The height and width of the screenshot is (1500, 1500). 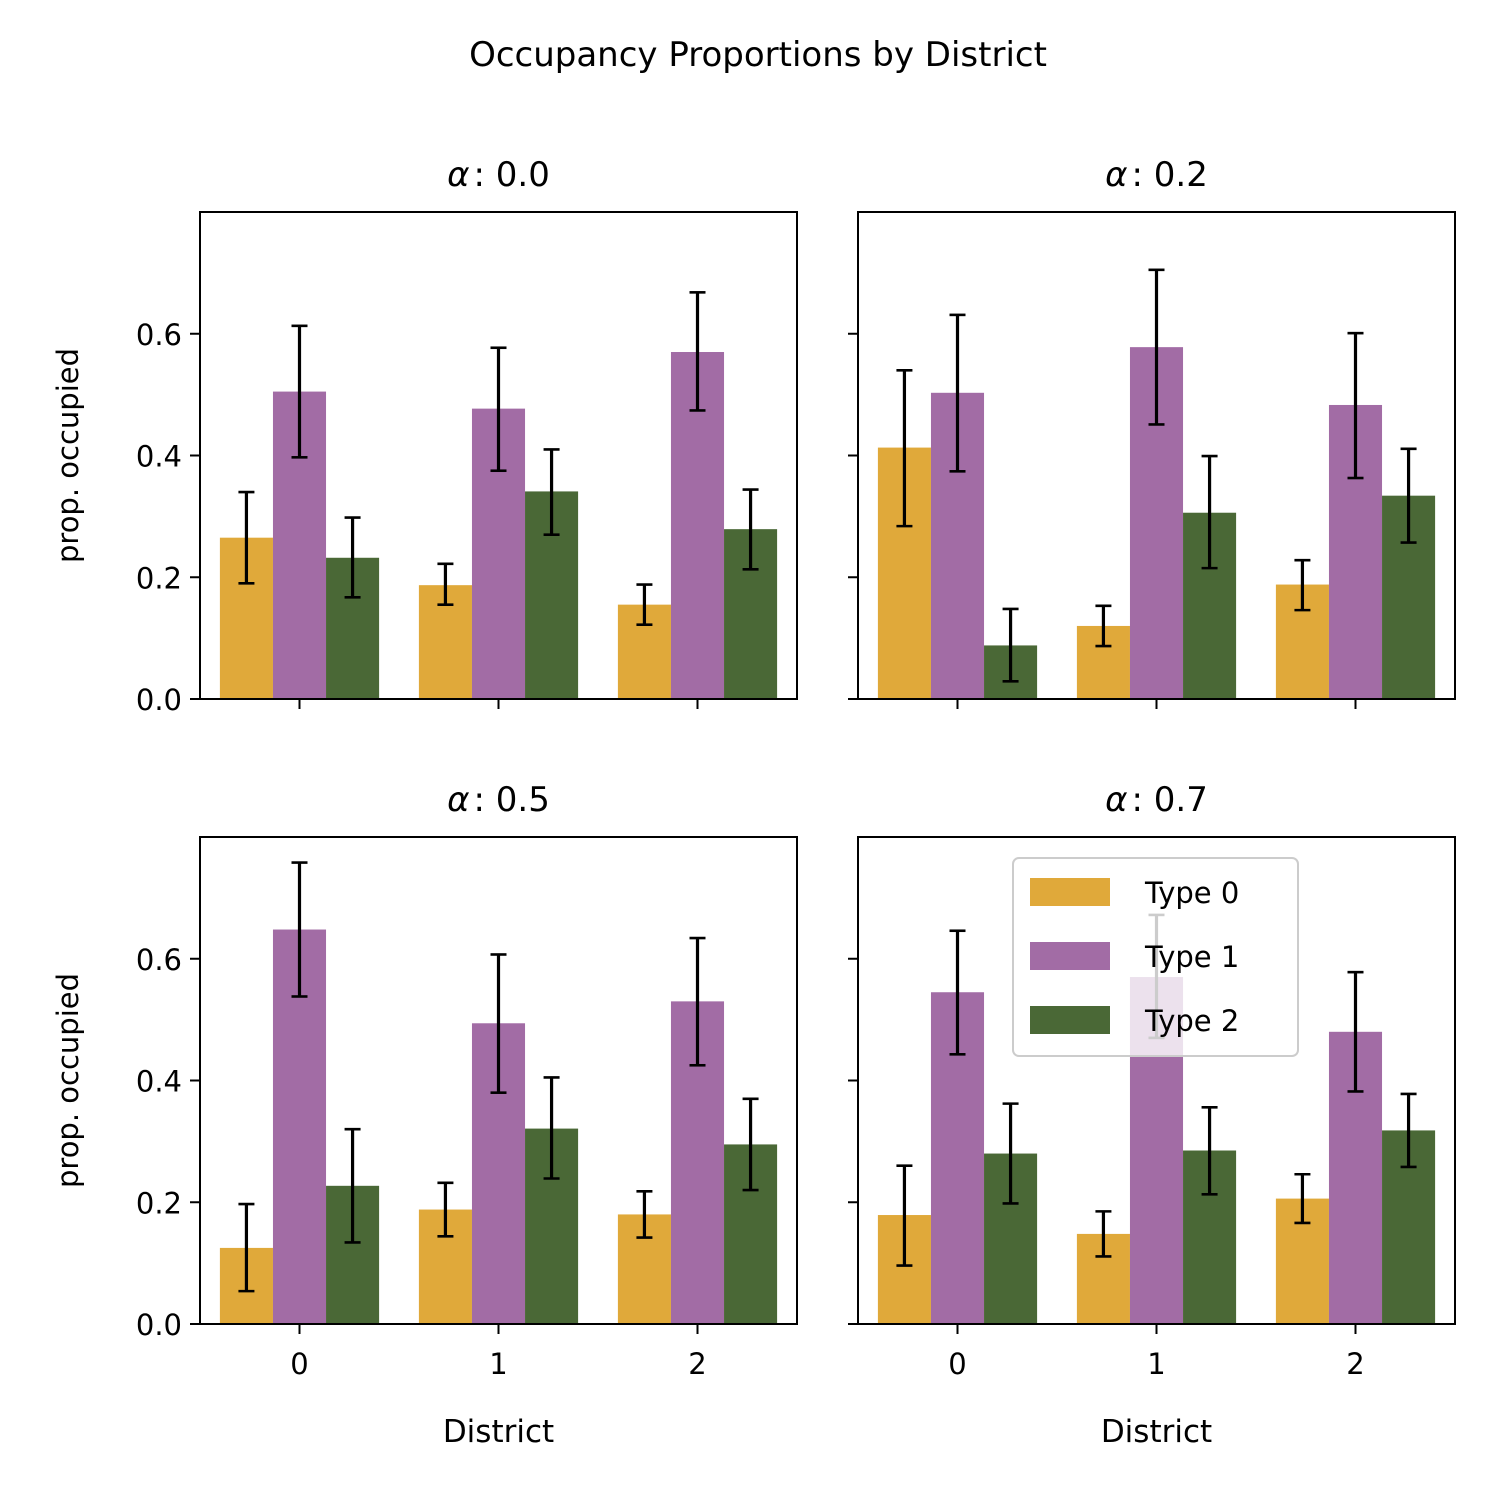 What do you see at coordinates (1116, 175) in the screenshot?
I see `panel-title-symbol-1: α` at bounding box center [1116, 175].